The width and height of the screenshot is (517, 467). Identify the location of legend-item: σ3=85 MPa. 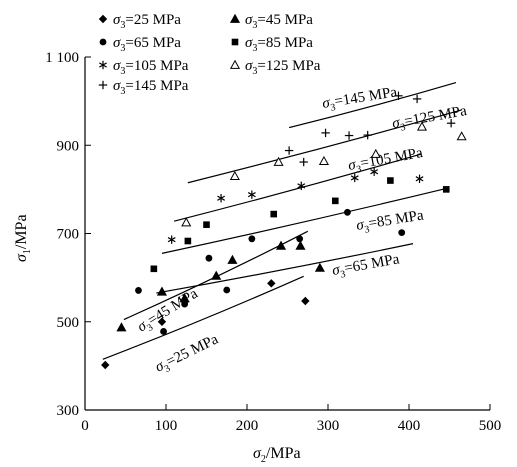
(272, 44).